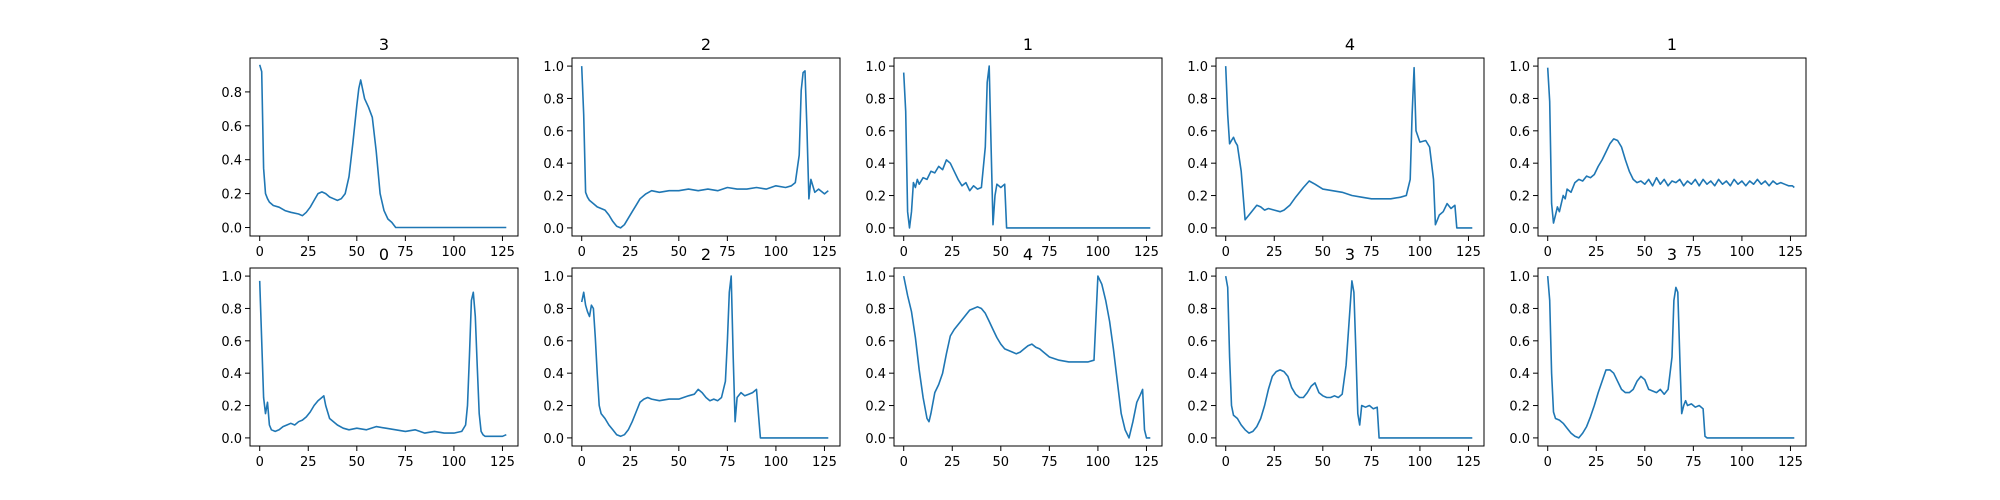 This screenshot has height=500, width=2000. I want to click on subplot-6: 0 25 50 75 100 125 0.0 0.2 0.4 0.6 0.8 1.0 0, so click(370, 357).